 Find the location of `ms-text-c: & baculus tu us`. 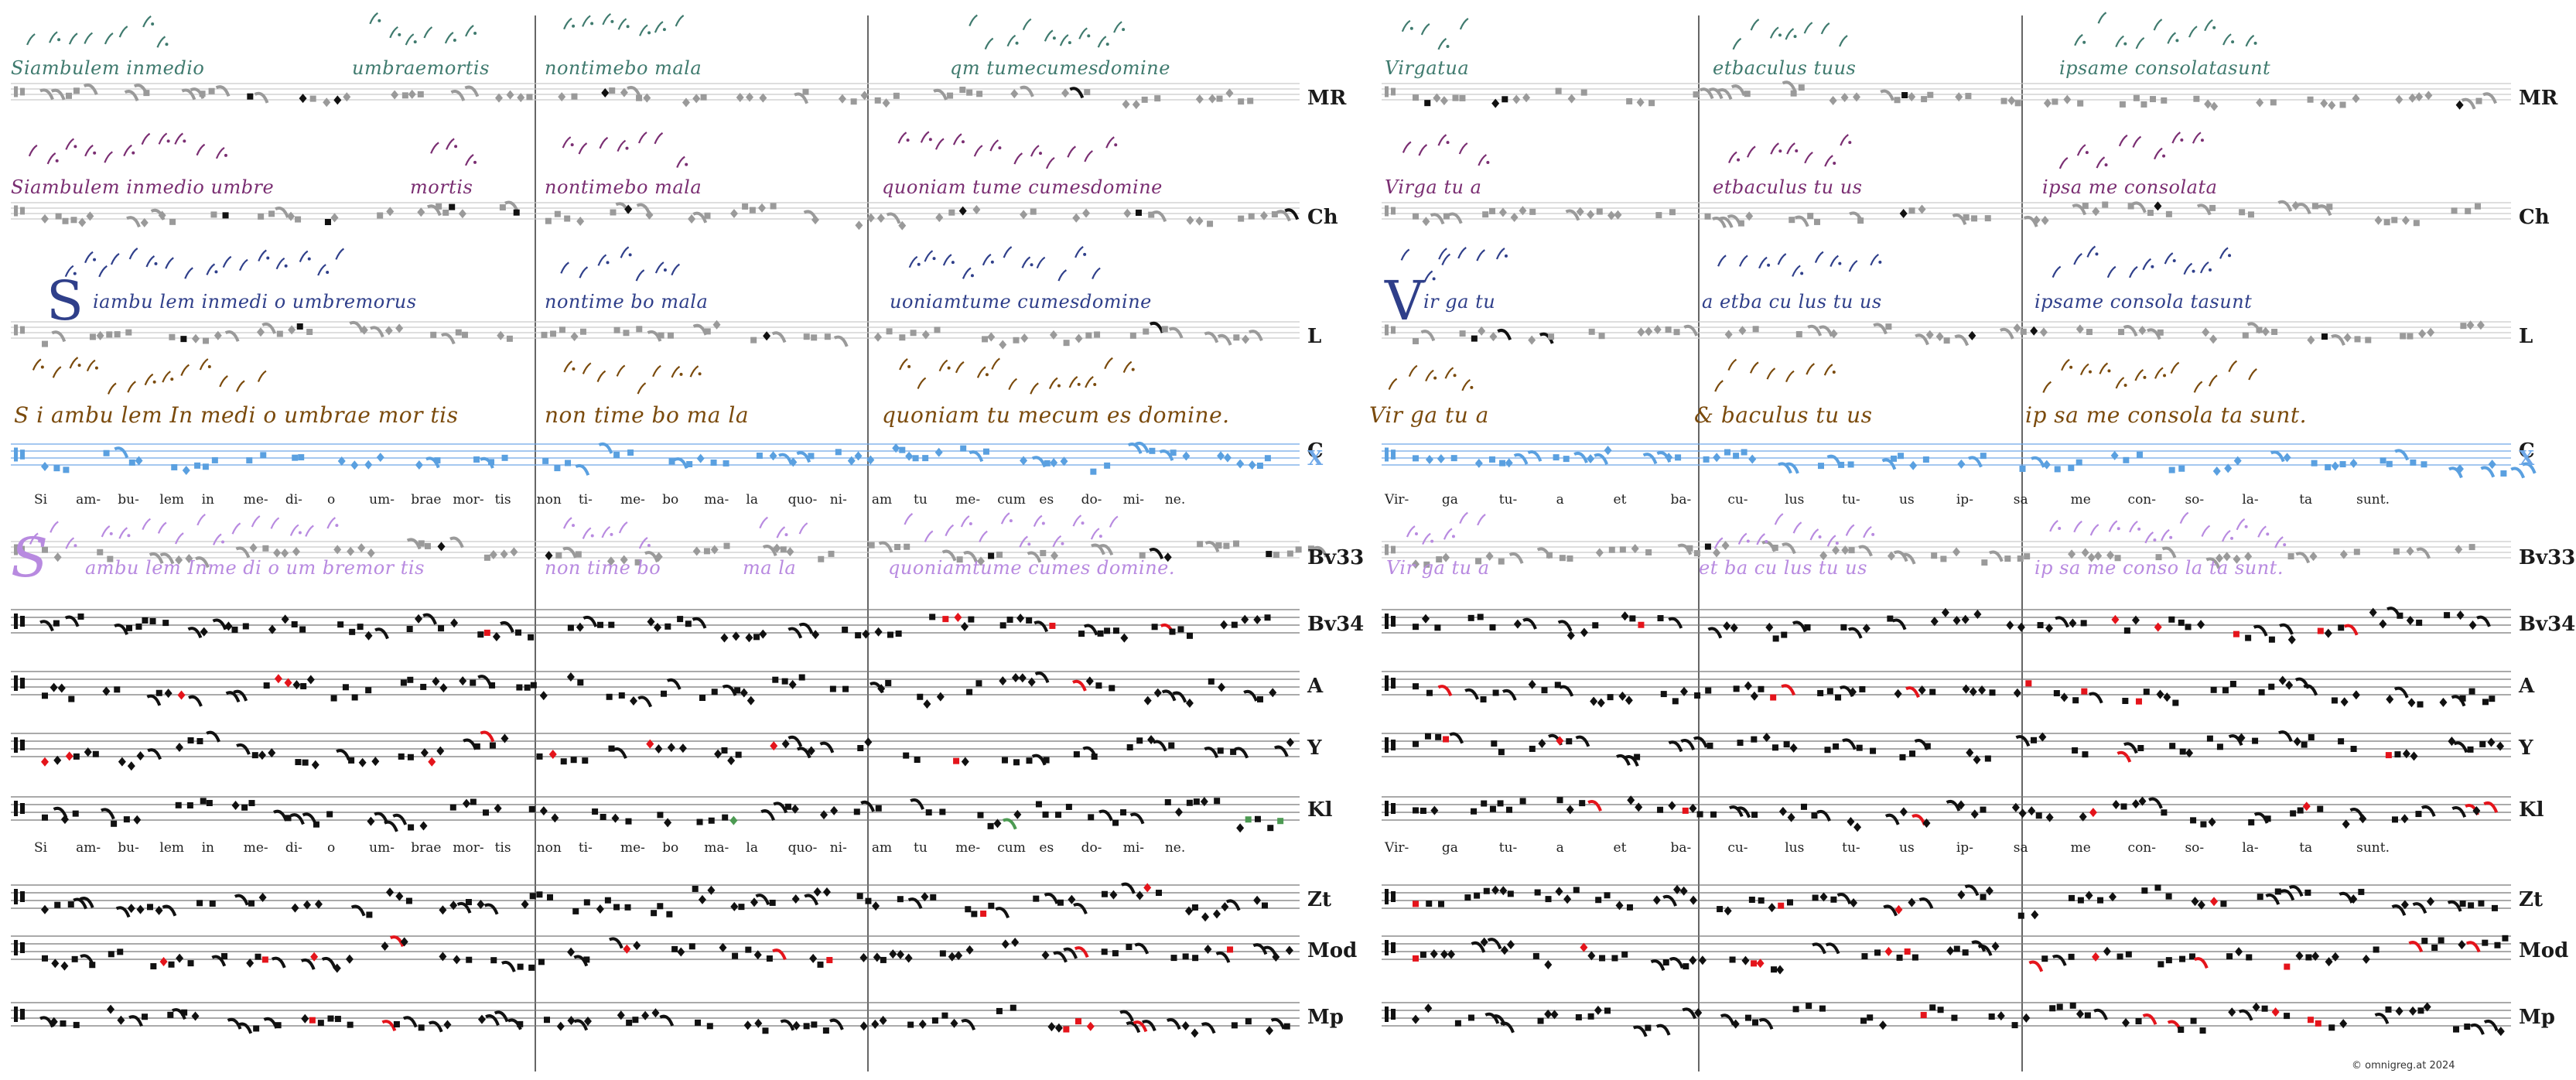

ms-text-c: & baculus tu us is located at coordinates (1784, 415).